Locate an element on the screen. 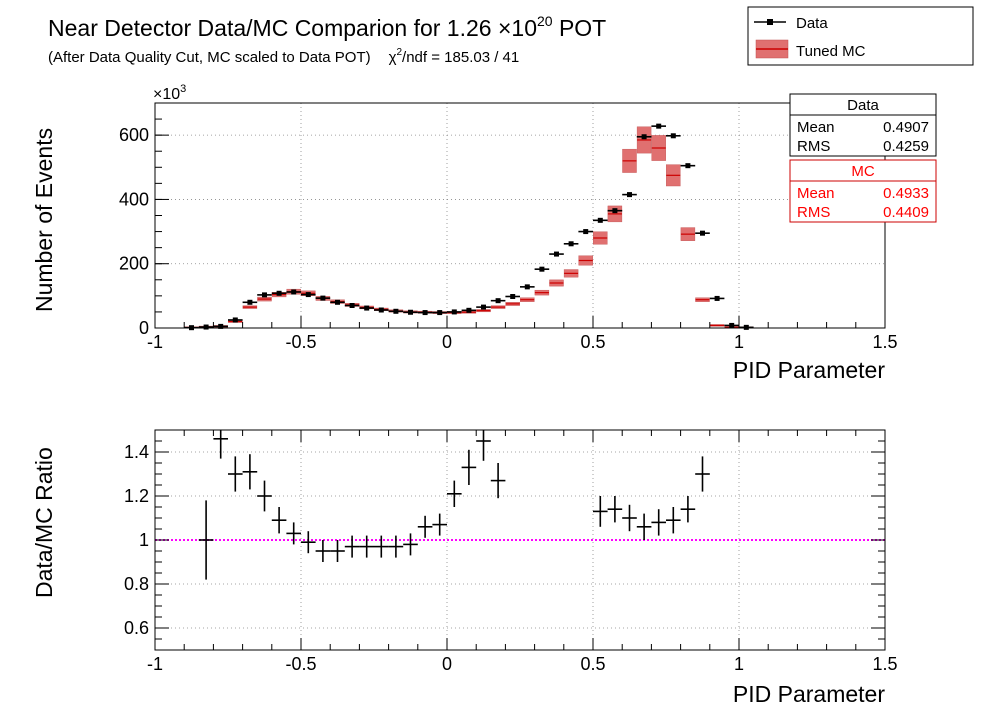 This screenshot has height=722, width=996. data-stats-box: Data Mean 0.4907 RMS 0.4259 is located at coordinates (863, 125).